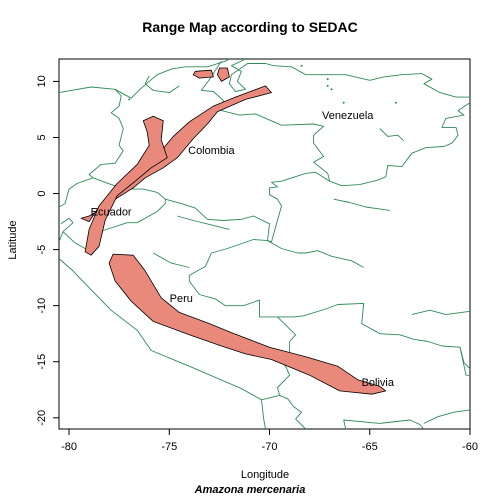  What do you see at coordinates (348, 116) in the screenshot?
I see `country-label: Venezuela` at bounding box center [348, 116].